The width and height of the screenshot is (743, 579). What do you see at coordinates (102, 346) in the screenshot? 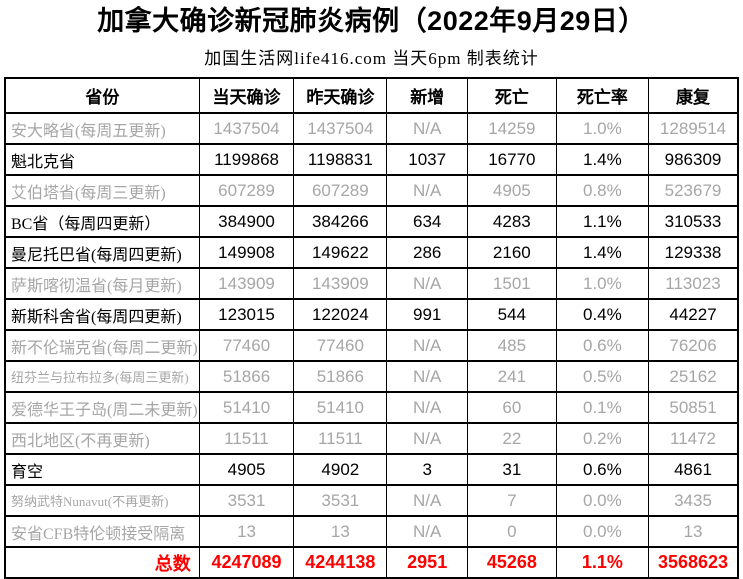
I see `province-cell: 新不伦瑞克省(每周二更新)` at bounding box center [102, 346].